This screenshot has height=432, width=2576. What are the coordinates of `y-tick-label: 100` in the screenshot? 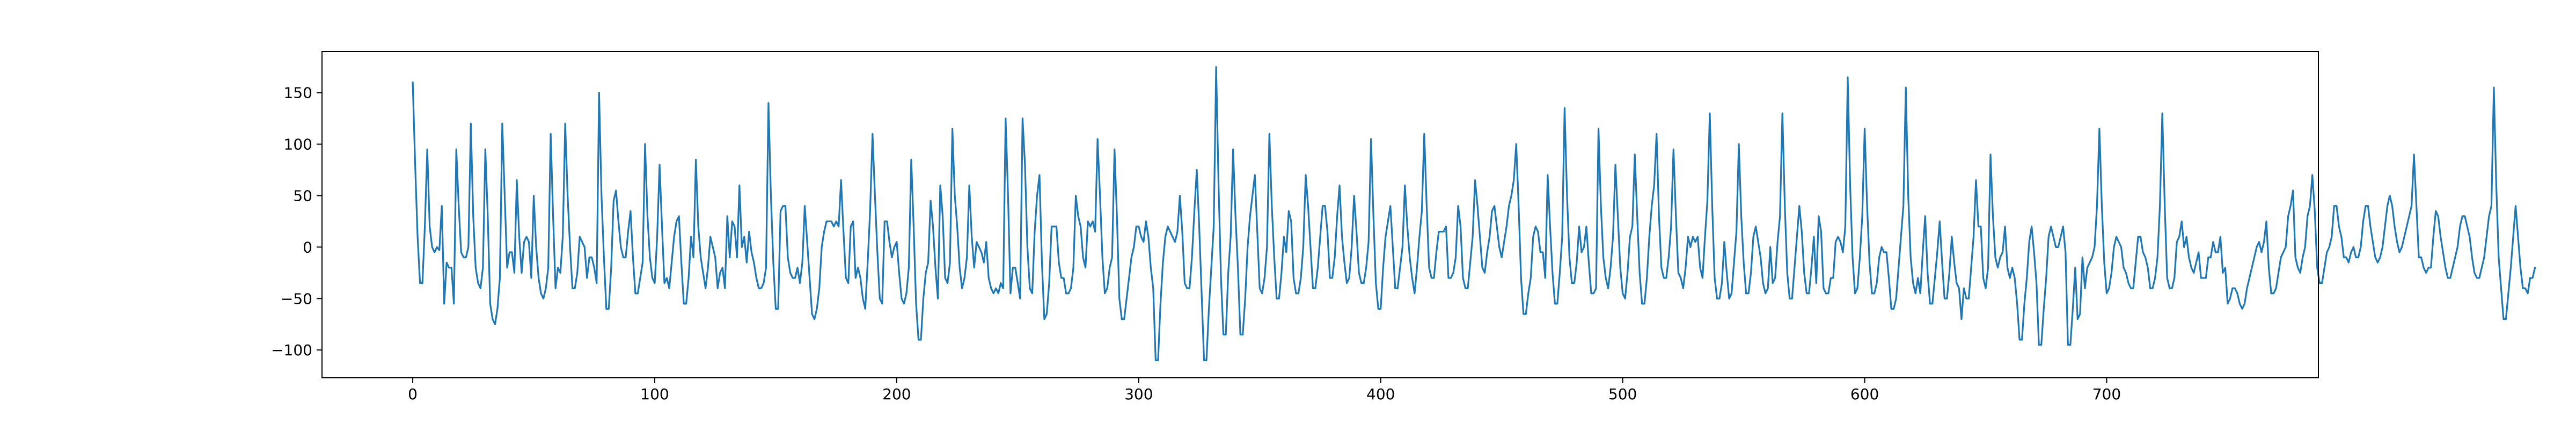 It's located at (298, 144).